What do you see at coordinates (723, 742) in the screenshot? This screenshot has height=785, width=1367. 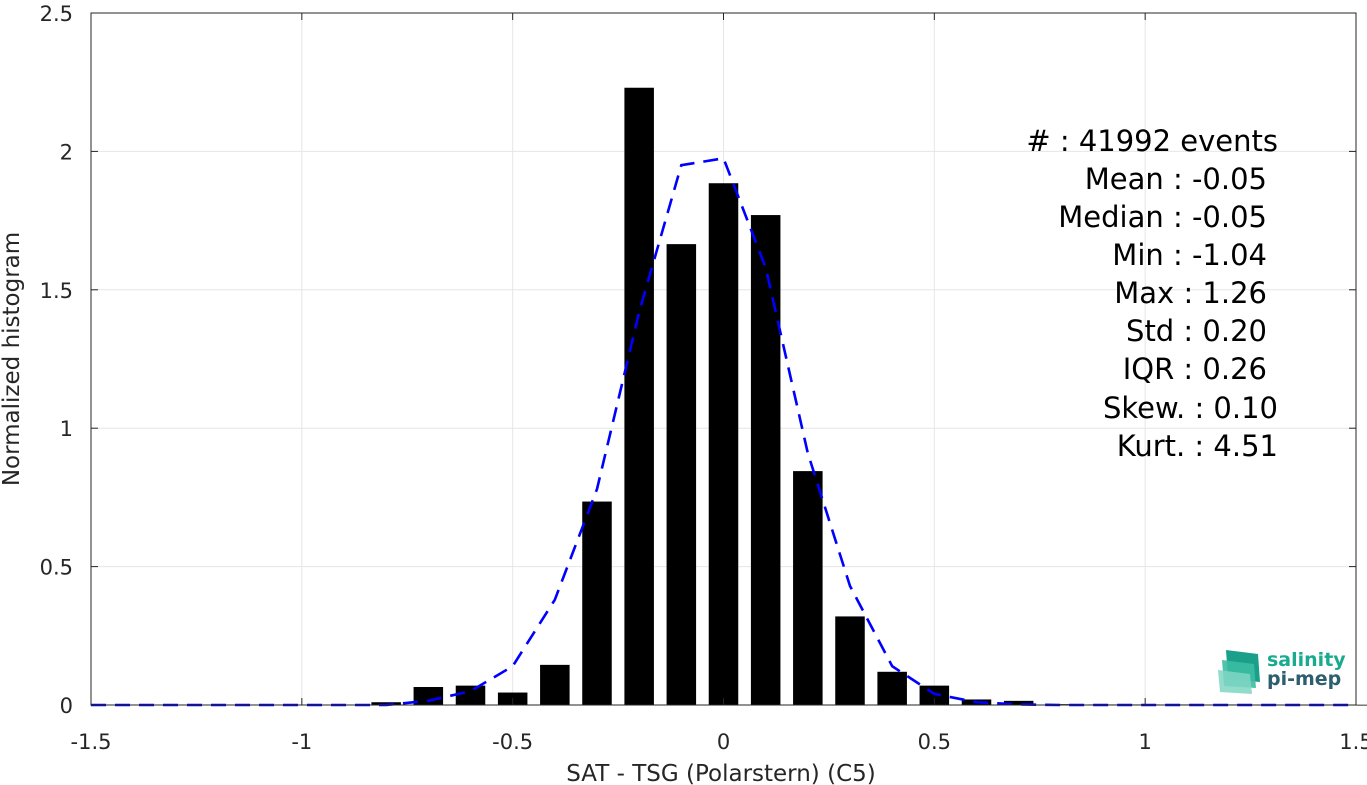 I see `x-tick-label: 0` at bounding box center [723, 742].